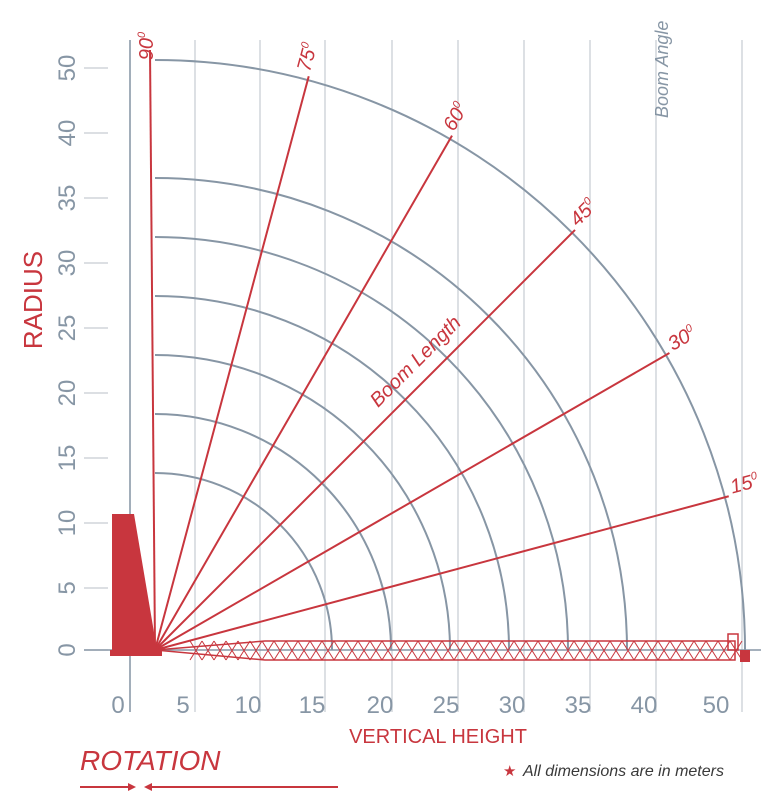 Image resolution: width=761 pixels, height=791 pixels. Describe the element at coordinates (67, 587) in the screenshot. I see `y-tick-label: 5` at that location.